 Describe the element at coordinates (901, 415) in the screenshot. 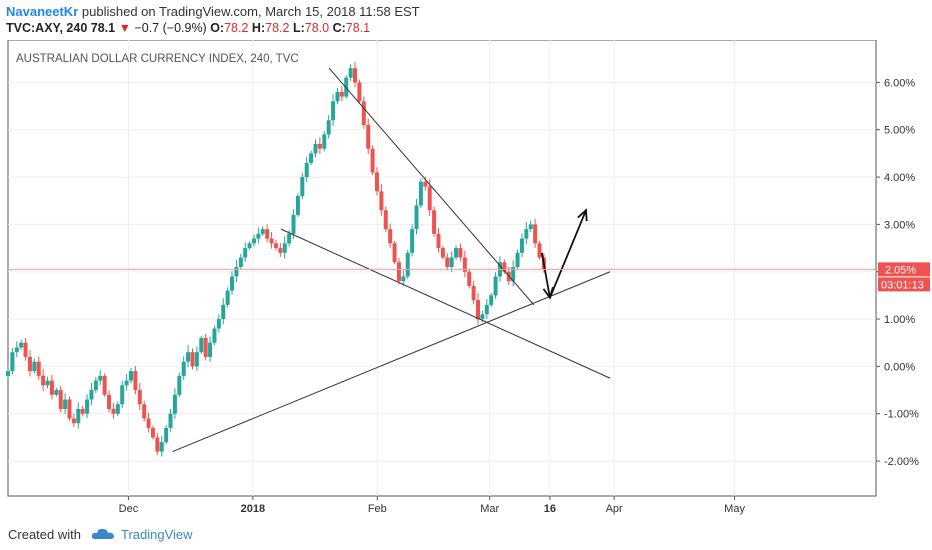

I see `y-tick-label: -1.00%` at that location.